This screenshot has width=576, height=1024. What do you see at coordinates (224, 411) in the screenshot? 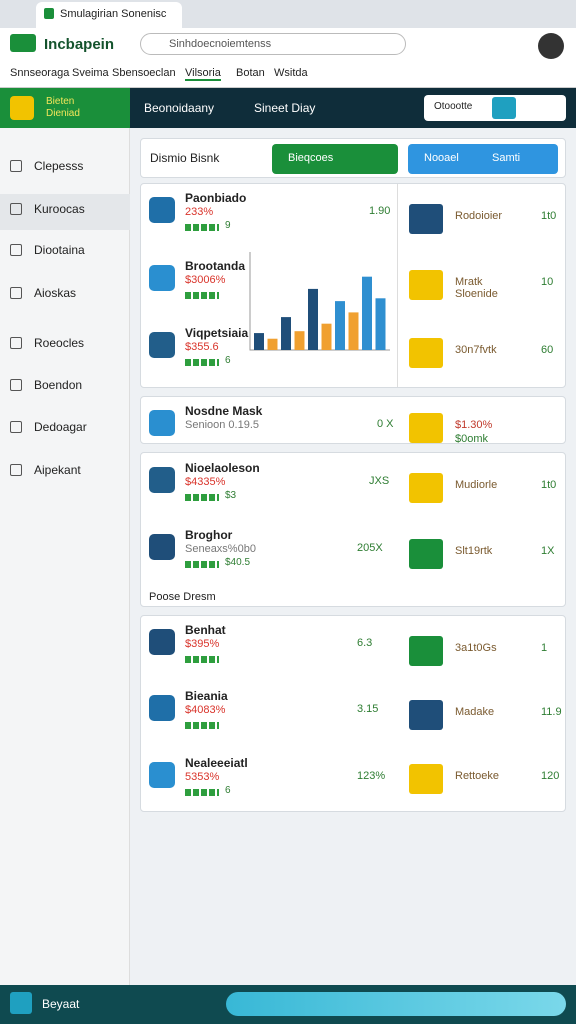
I see `item-name: Nosdne Mask` at bounding box center [224, 411].